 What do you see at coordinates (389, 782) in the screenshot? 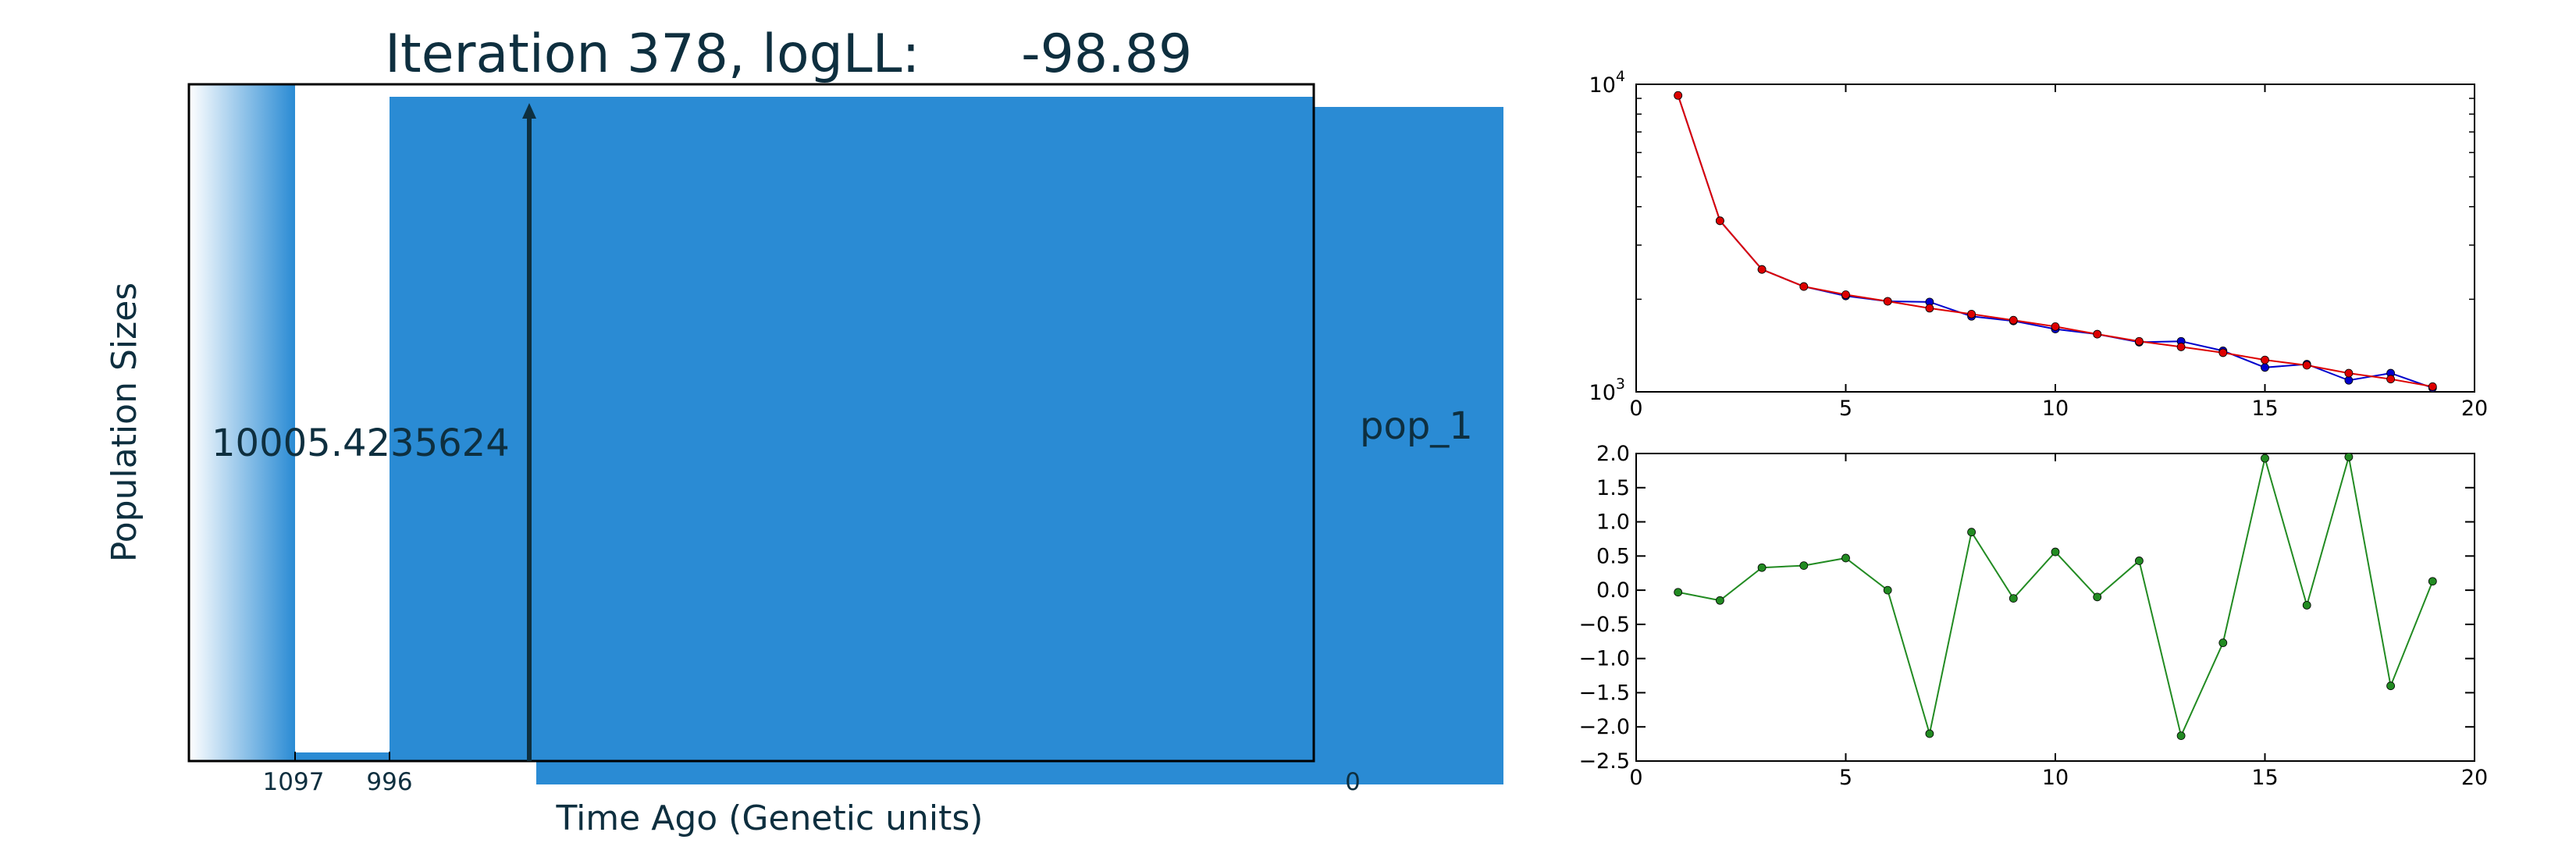
I see `x-tick-label-996: 996` at bounding box center [389, 782].